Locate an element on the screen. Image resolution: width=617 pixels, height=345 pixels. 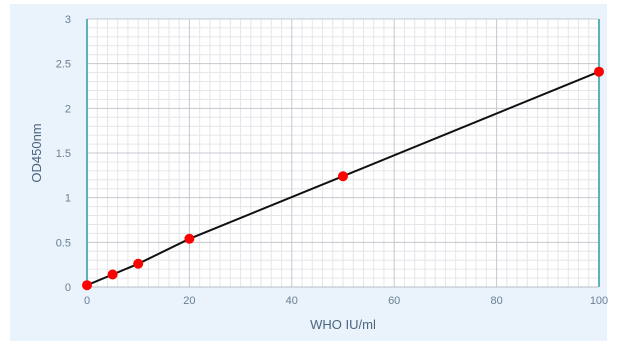
y-tick-label: 0 is located at coordinates (68, 288).